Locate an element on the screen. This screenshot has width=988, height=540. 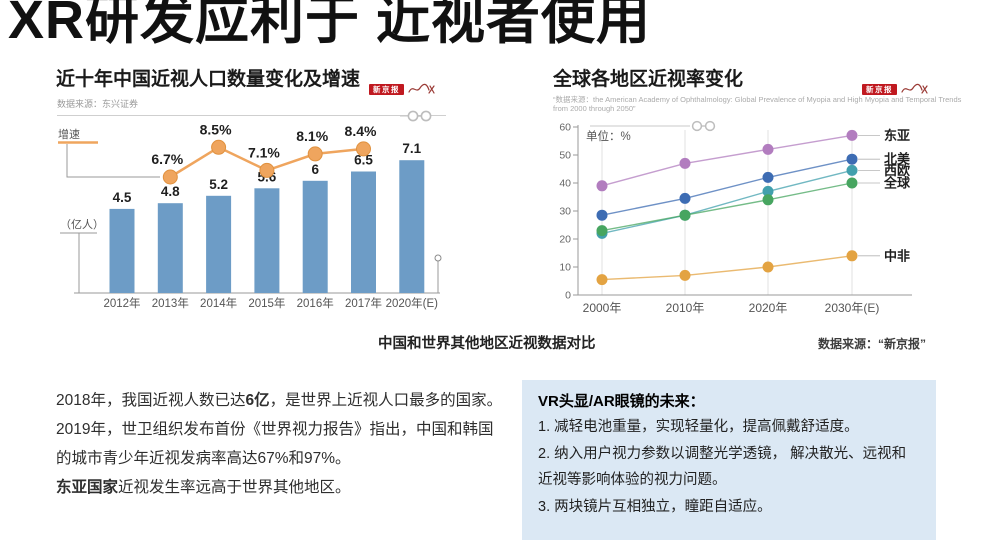
bar-value-label: 4.8 is located at coordinates (170, 191).